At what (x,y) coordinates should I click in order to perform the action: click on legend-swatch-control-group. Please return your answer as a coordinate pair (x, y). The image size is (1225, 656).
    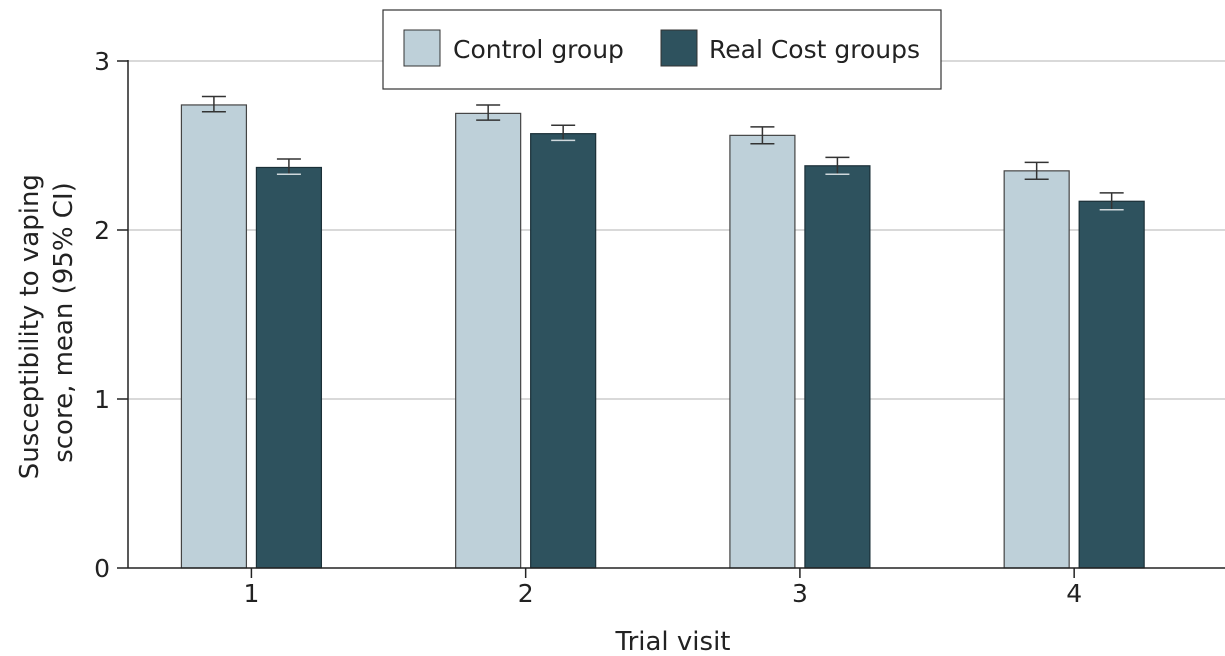
    Looking at the image, I should click on (422, 48).